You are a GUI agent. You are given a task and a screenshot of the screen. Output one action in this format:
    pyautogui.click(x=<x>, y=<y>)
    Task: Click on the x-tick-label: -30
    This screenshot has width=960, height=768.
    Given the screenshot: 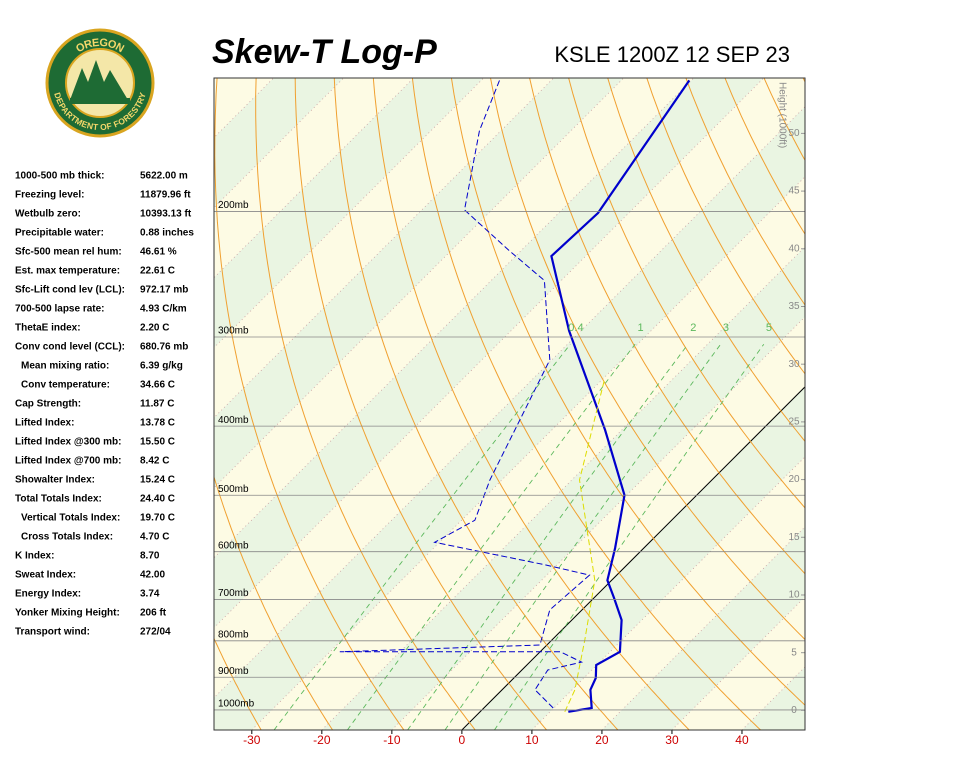 What is the action you would take?
    pyautogui.click(x=252, y=740)
    